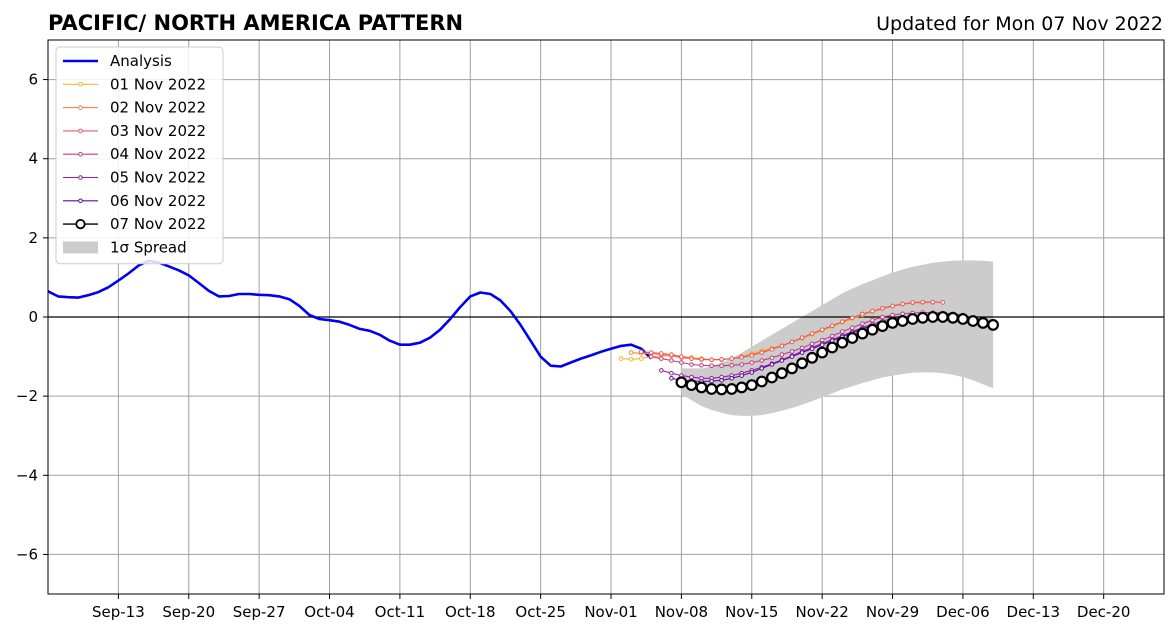 The image size is (1176, 633). I want to click on legend-label: Analysis, so click(141, 61).